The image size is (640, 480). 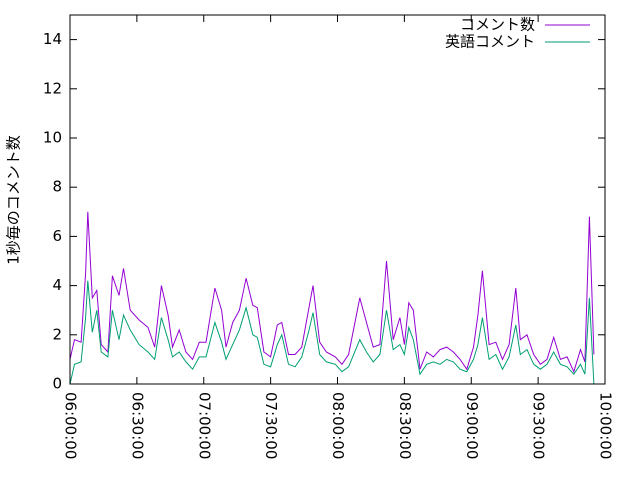 I want to click on y-tick-label: 4, so click(x=57, y=285).